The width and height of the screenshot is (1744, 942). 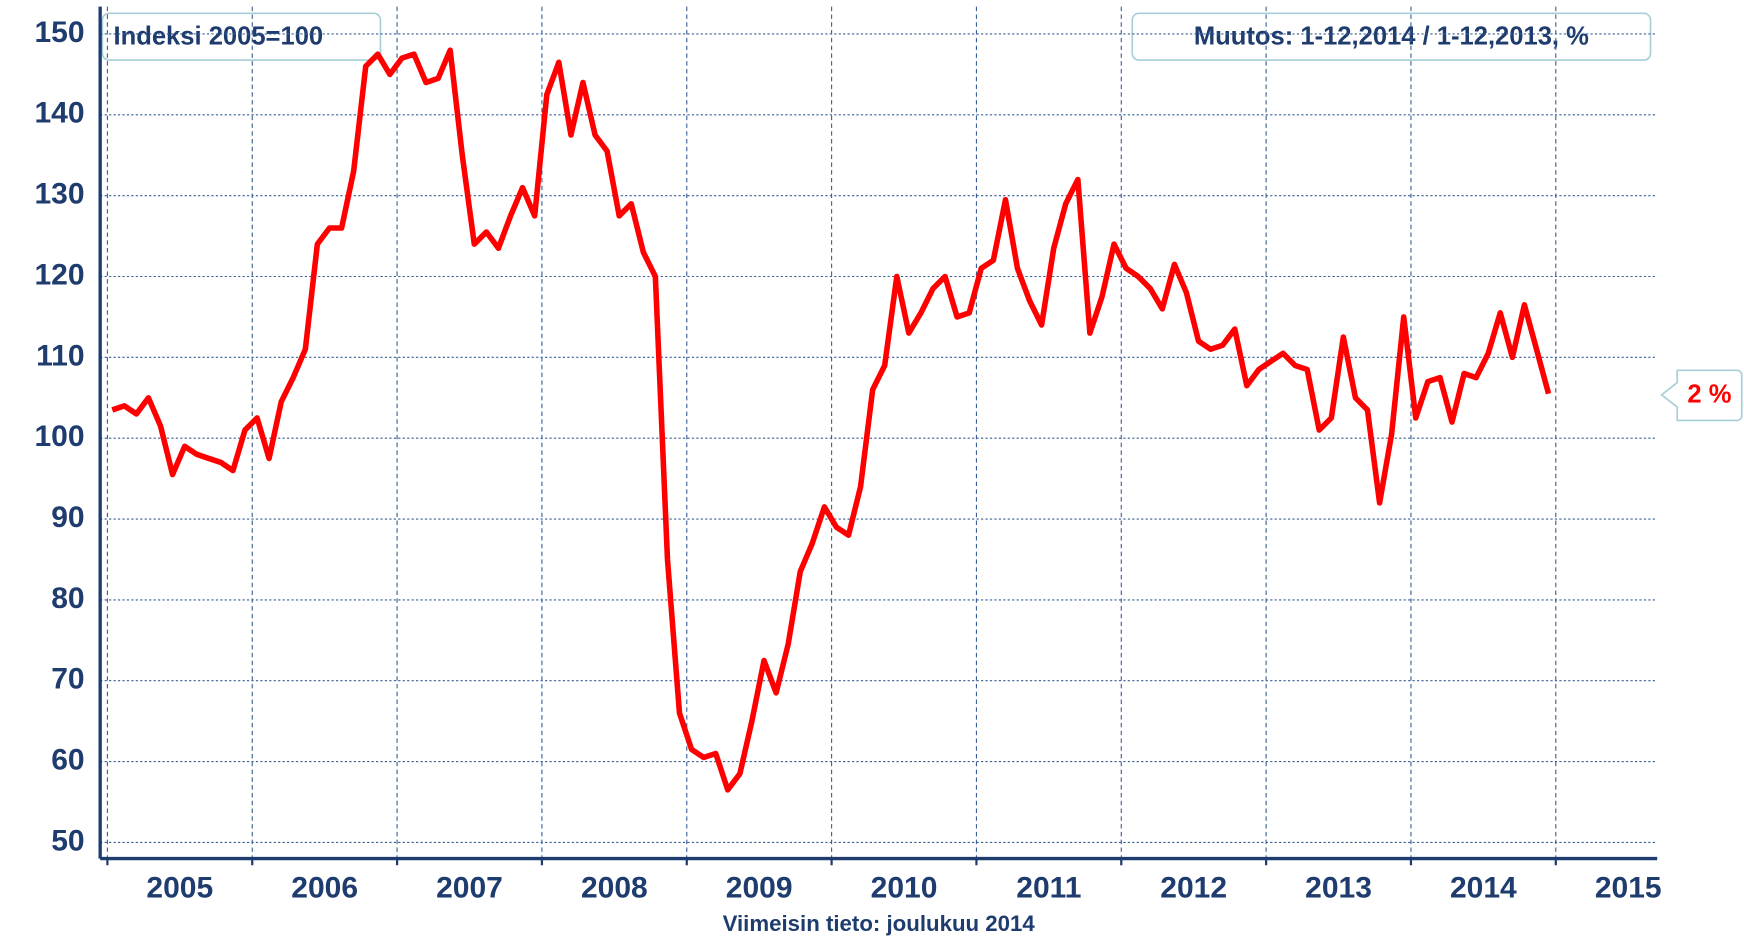 What do you see at coordinates (614, 888) in the screenshot?
I see `x-tick-label: 2008` at bounding box center [614, 888].